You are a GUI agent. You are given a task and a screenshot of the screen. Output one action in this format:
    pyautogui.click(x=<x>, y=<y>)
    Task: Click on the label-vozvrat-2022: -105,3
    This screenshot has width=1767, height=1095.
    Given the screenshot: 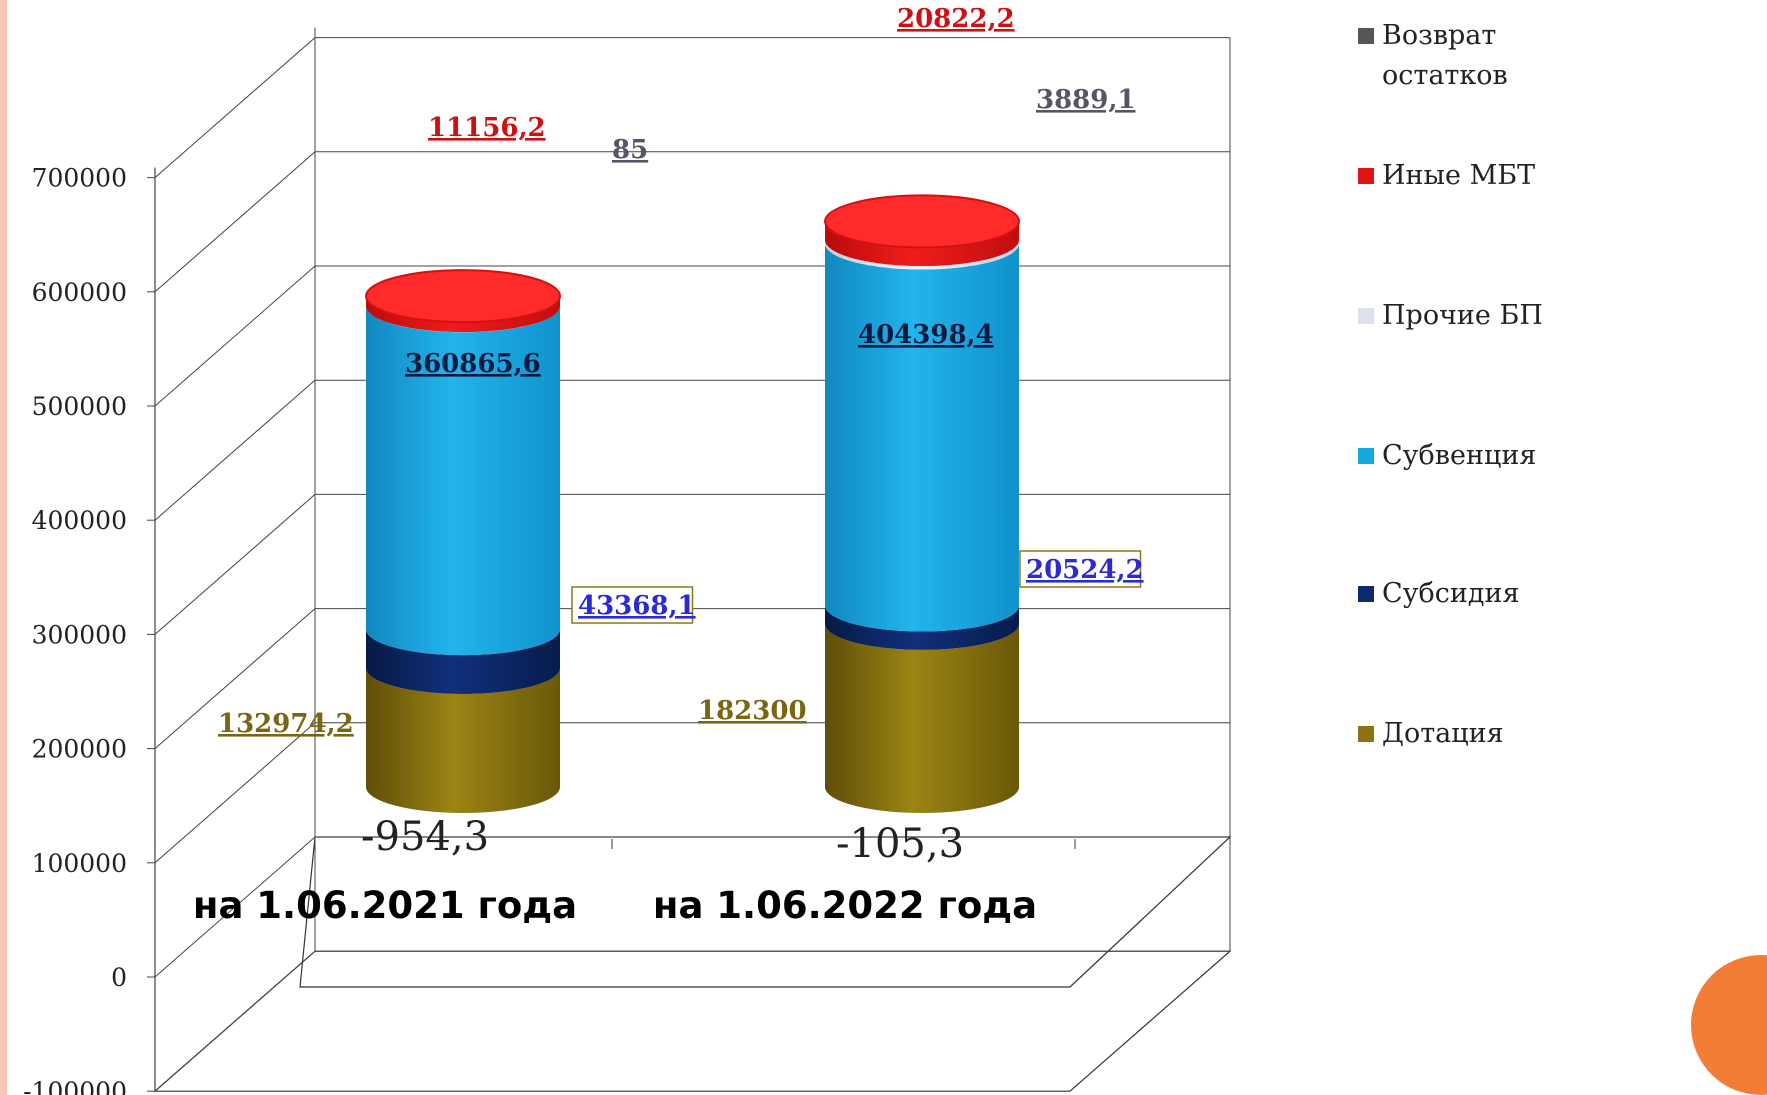 What is the action you would take?
    pyautogui.click(x=900, y=844)
    